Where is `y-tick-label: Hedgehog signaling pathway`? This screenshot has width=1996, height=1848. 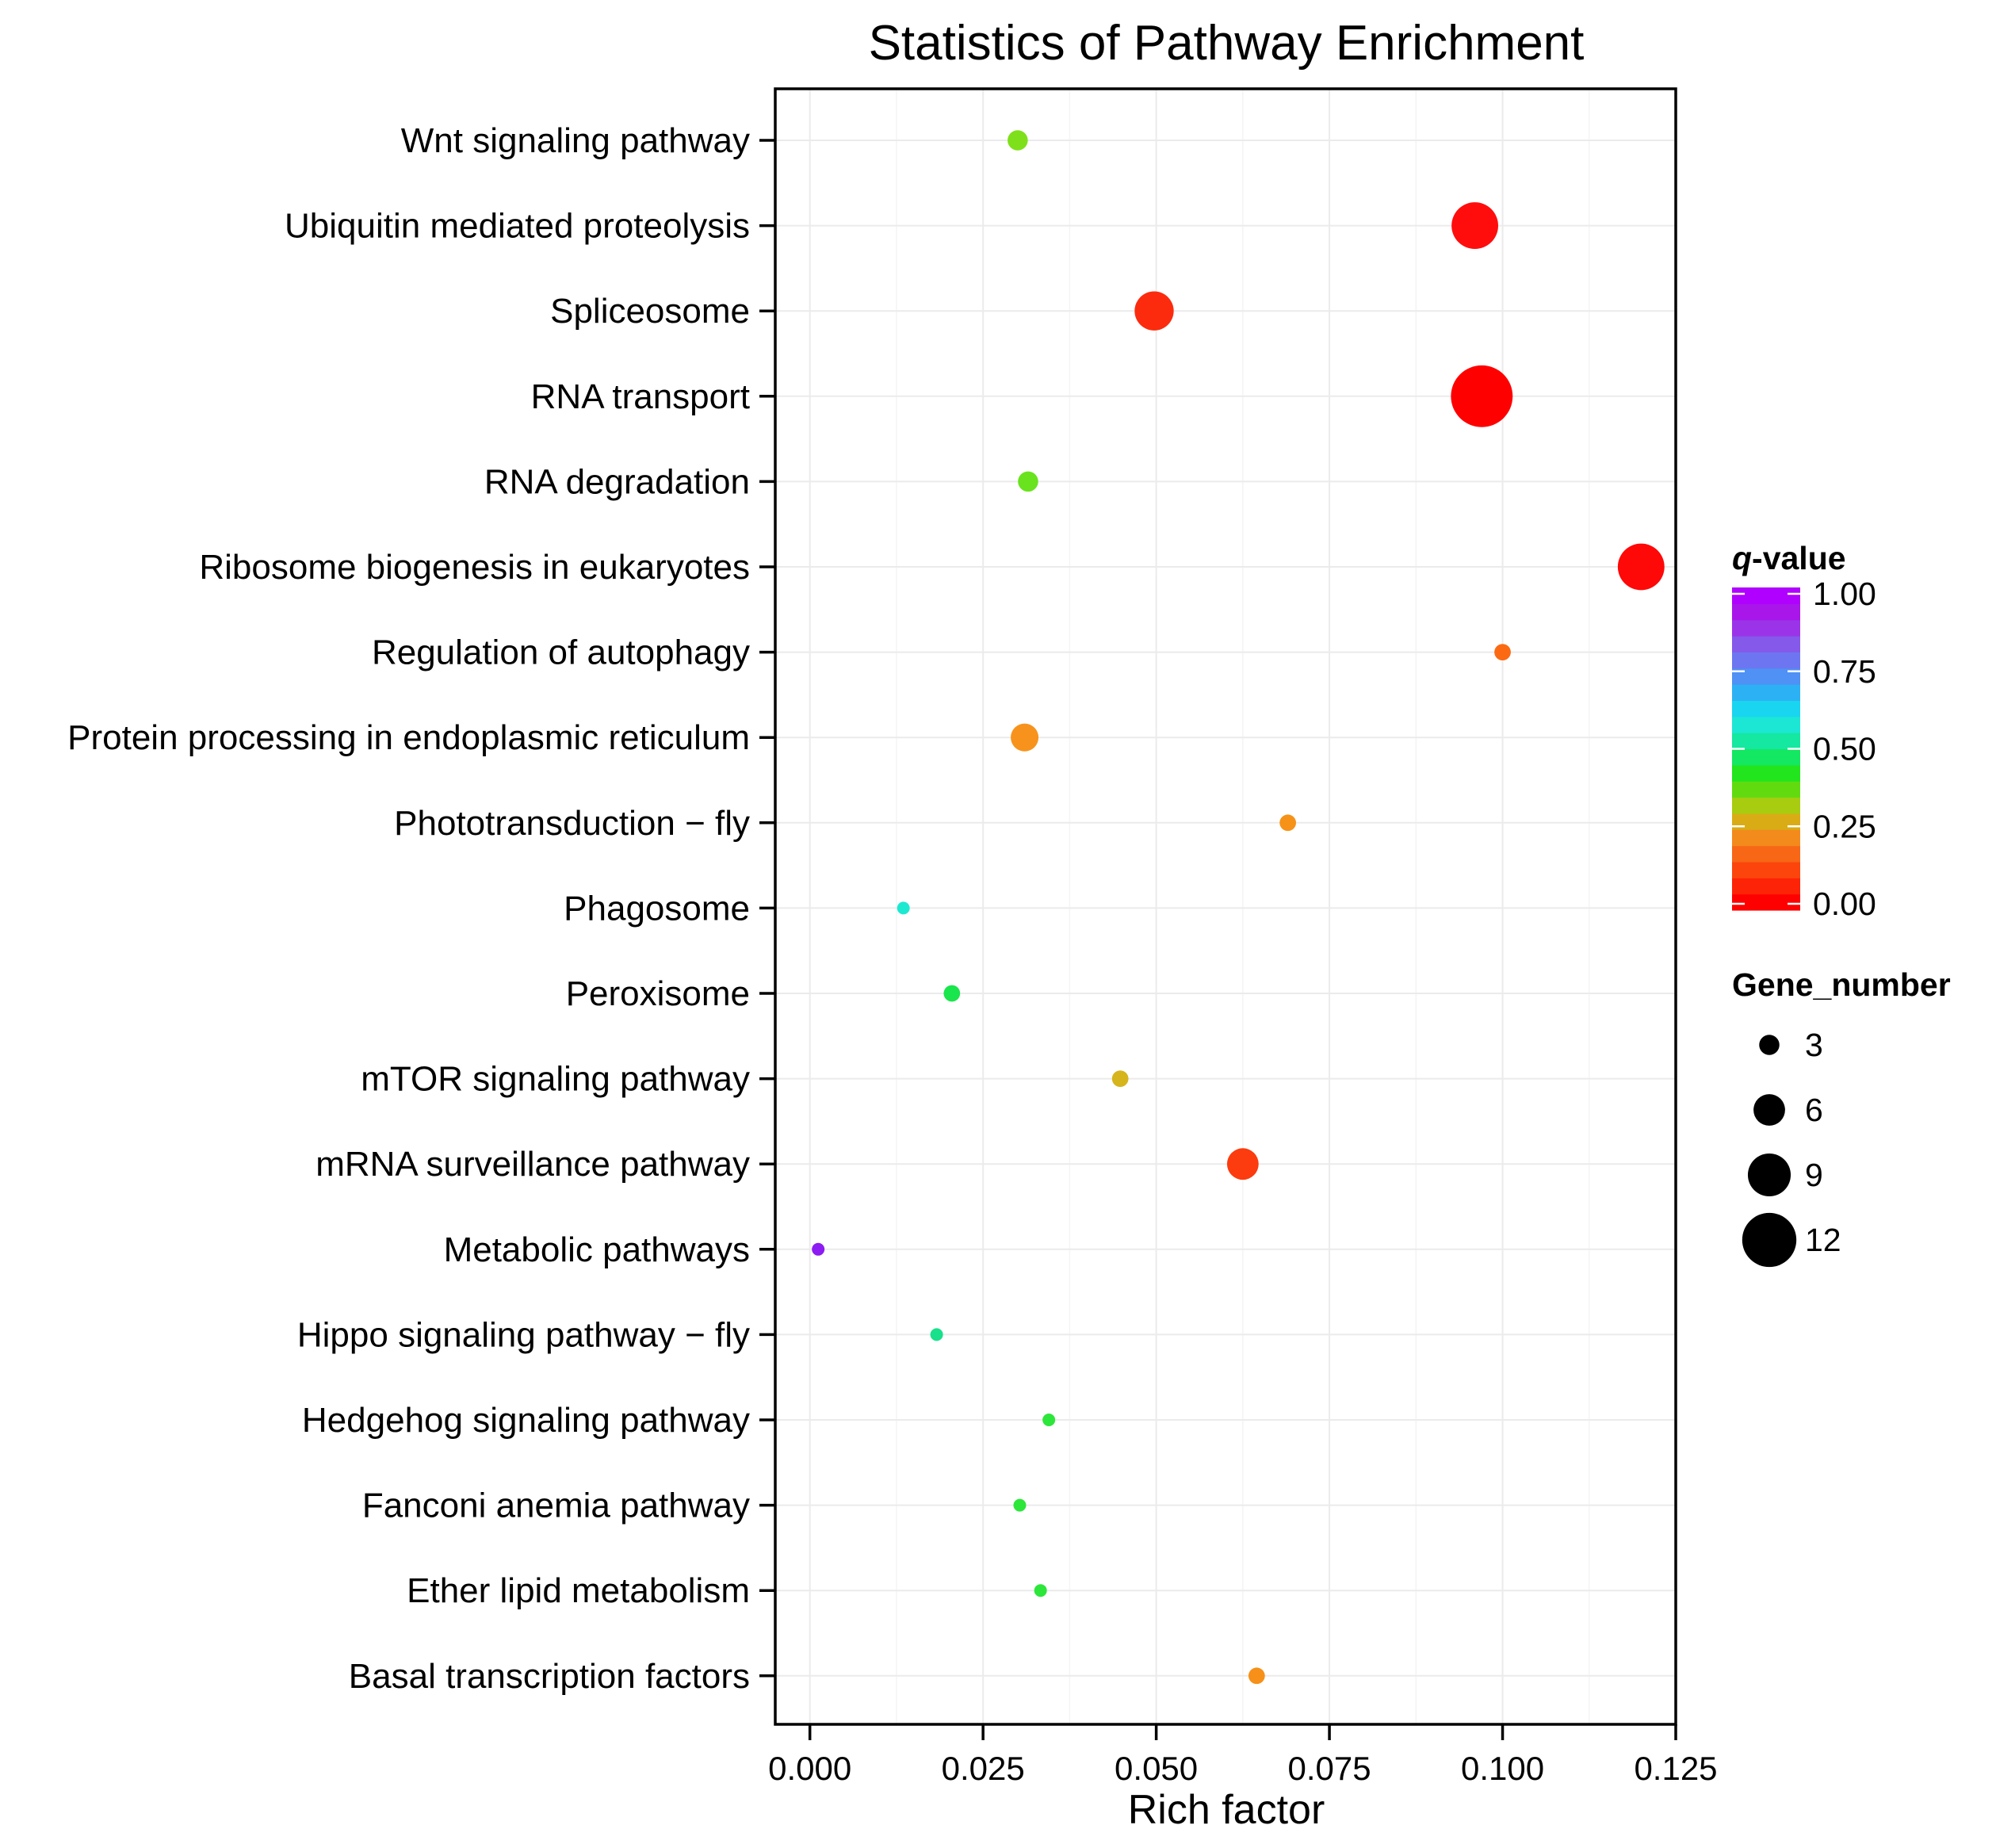 y-tick-label: Hedgehog signaling pathway is located at coordinates (526, 1420).